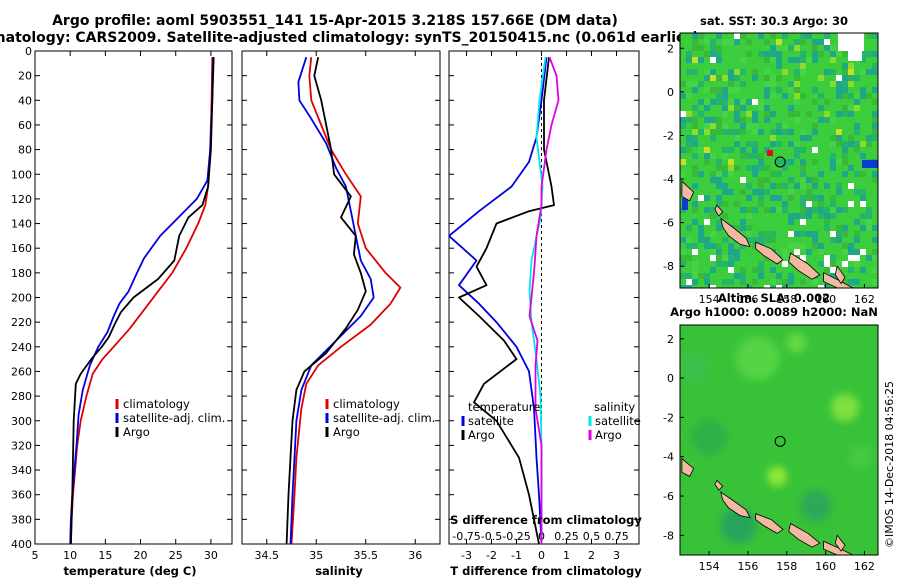 The image size is (900, 580). What do you see at coordinates (366, 404) in the screenshot?
I see `legend-label: climatology` at bounding box center [366, 404].